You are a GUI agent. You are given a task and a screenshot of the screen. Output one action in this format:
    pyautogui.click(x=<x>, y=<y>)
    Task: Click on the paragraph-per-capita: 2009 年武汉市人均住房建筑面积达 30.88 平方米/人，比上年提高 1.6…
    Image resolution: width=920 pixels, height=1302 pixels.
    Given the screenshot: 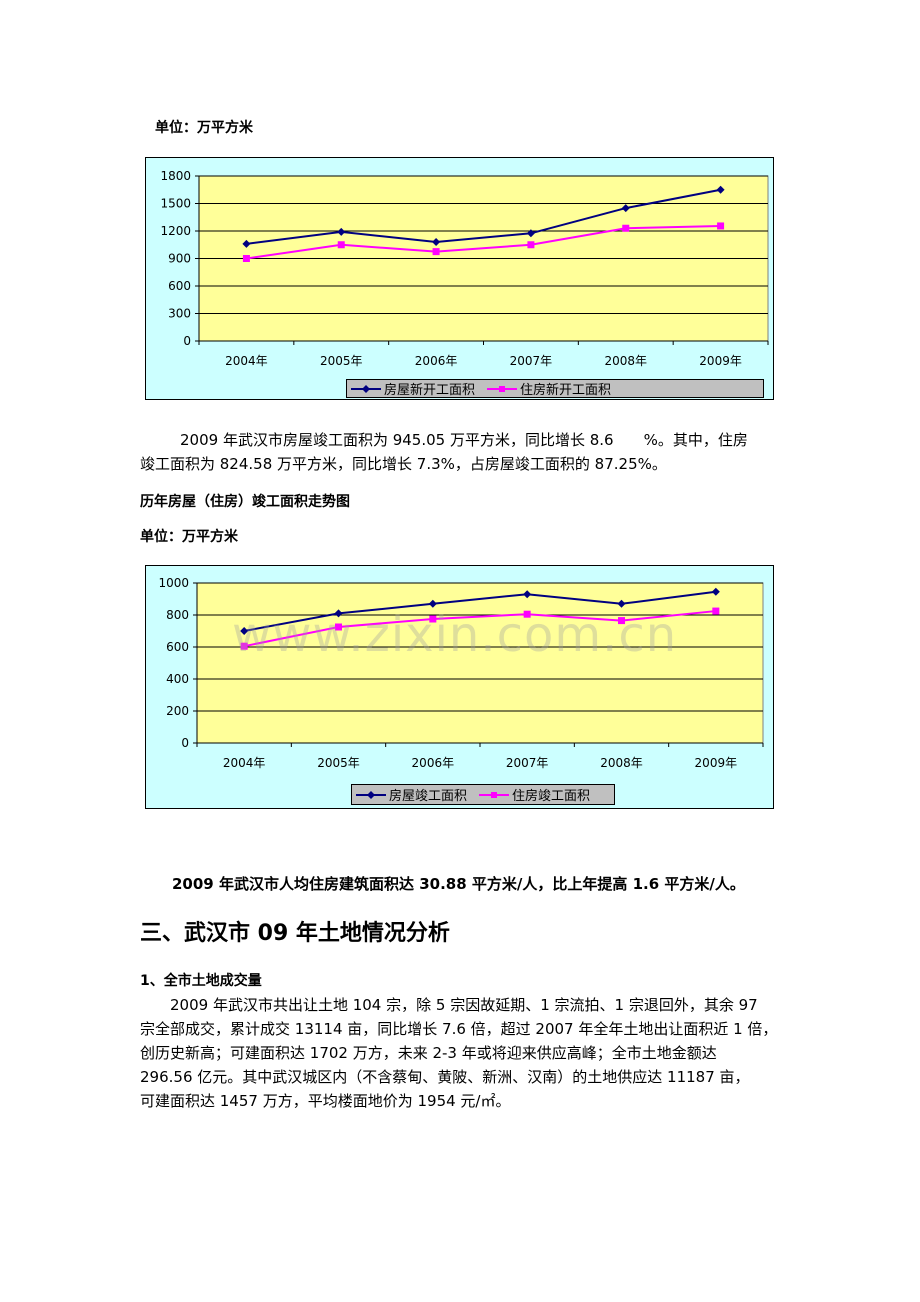 What is the action you would take?
    pyautogui.click(x=458, y=884)
    